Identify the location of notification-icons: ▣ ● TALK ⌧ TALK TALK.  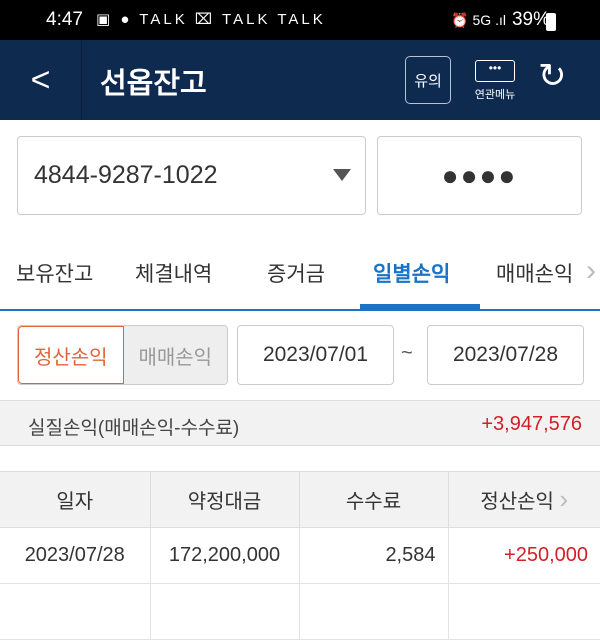
(211, 19).